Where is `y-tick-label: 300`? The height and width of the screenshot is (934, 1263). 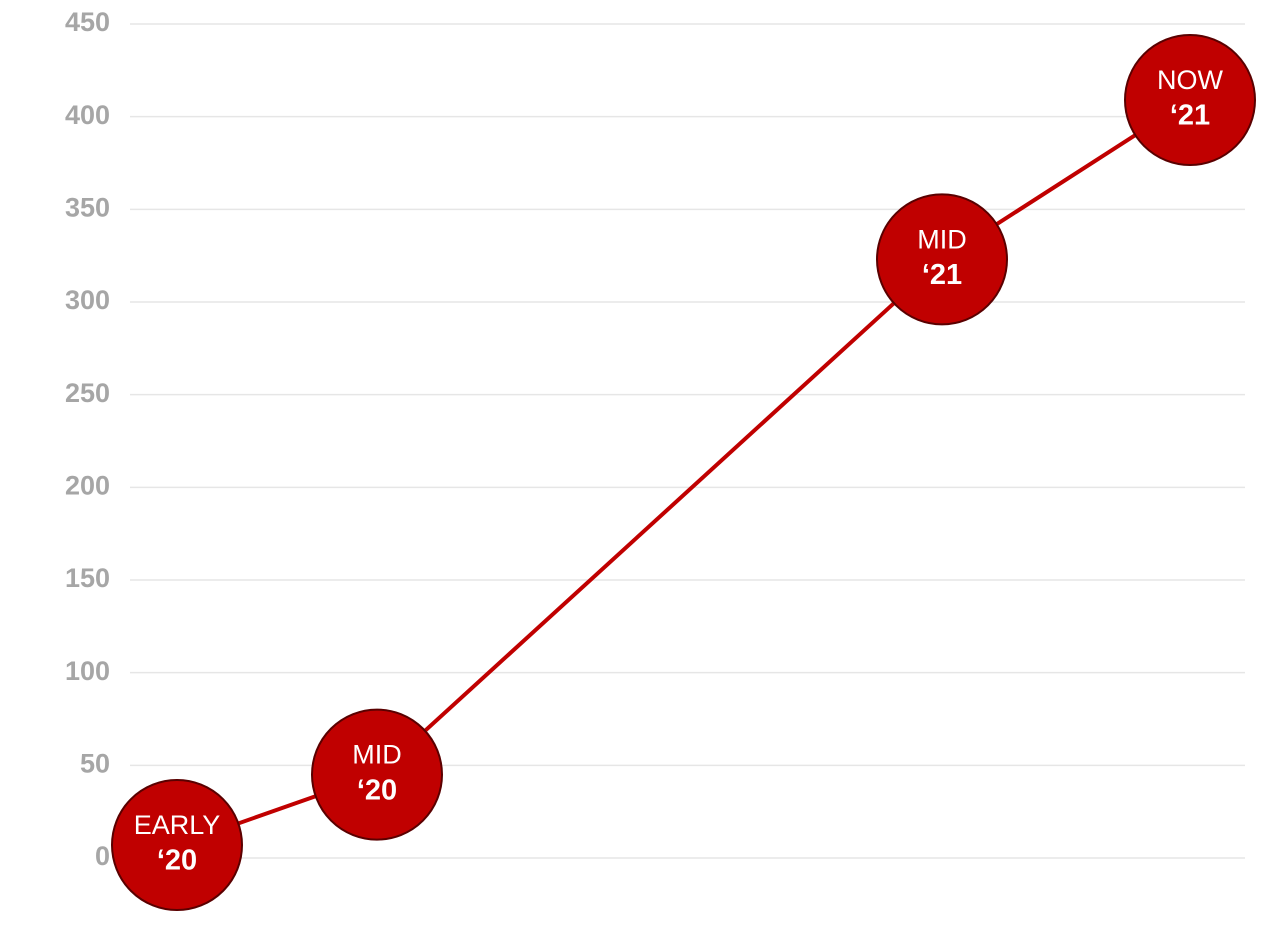
y-tick-label: 300 is located at coordinates (87, 300).